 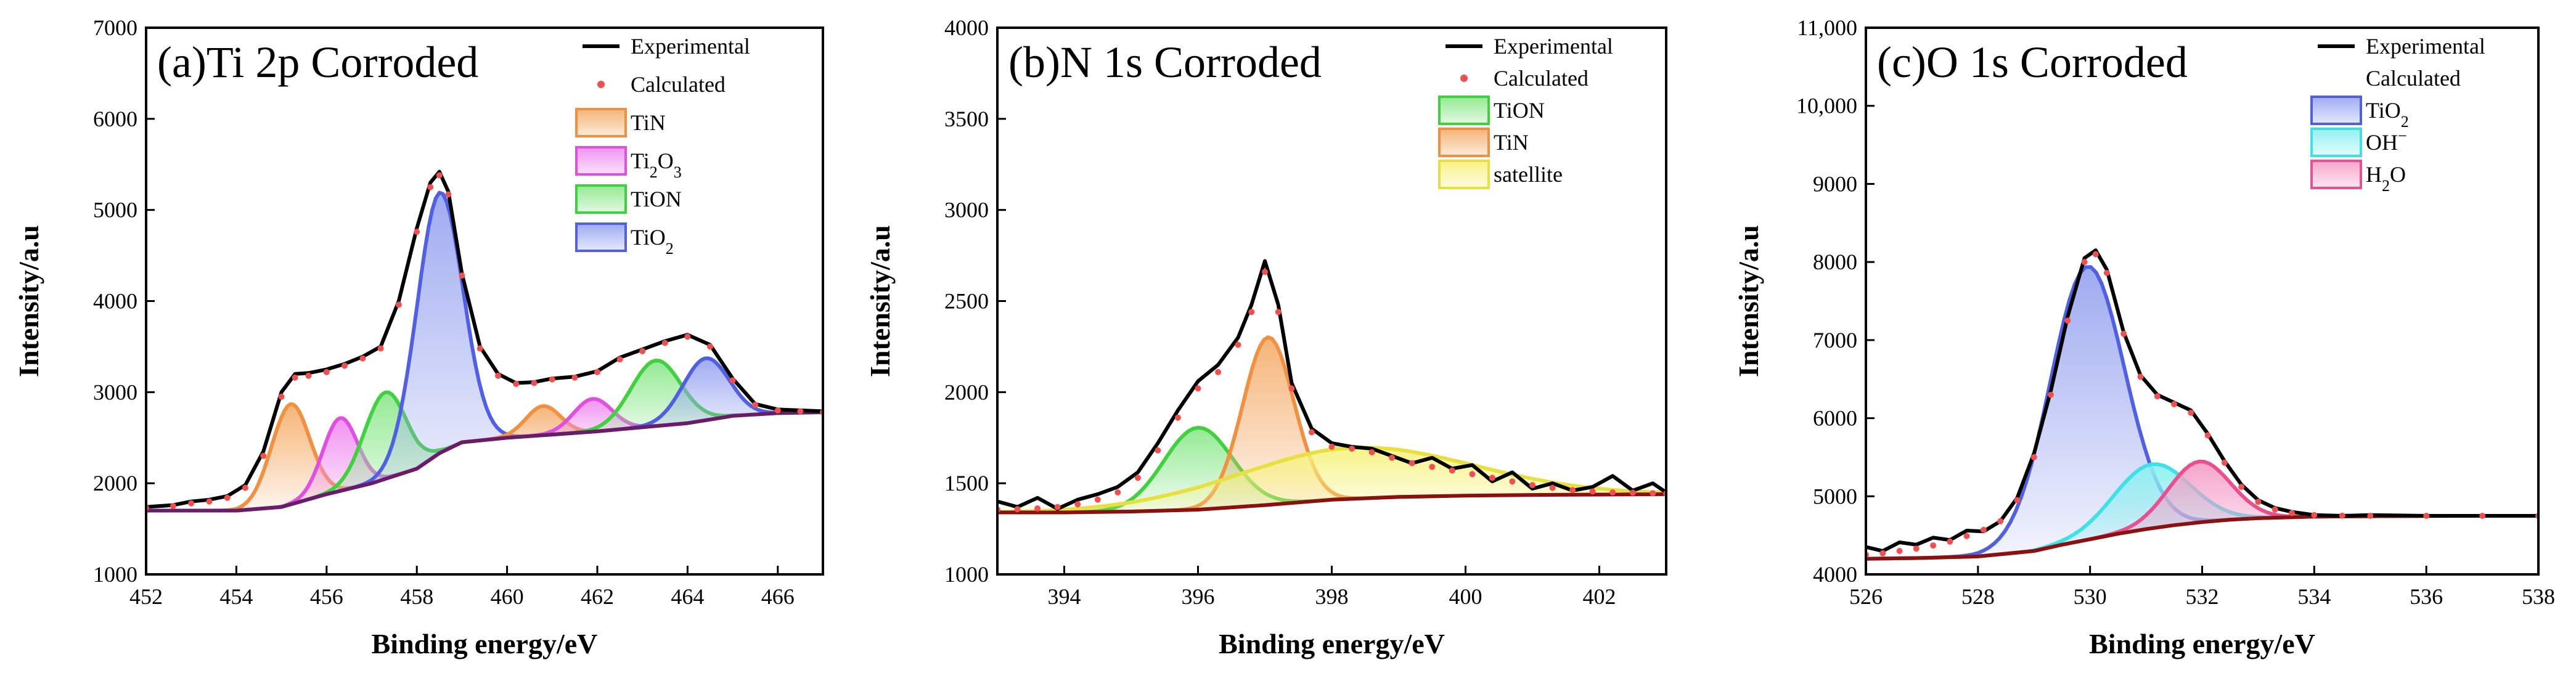 I want to click on y-tick-label: 2500, so click(x=966, y=301).